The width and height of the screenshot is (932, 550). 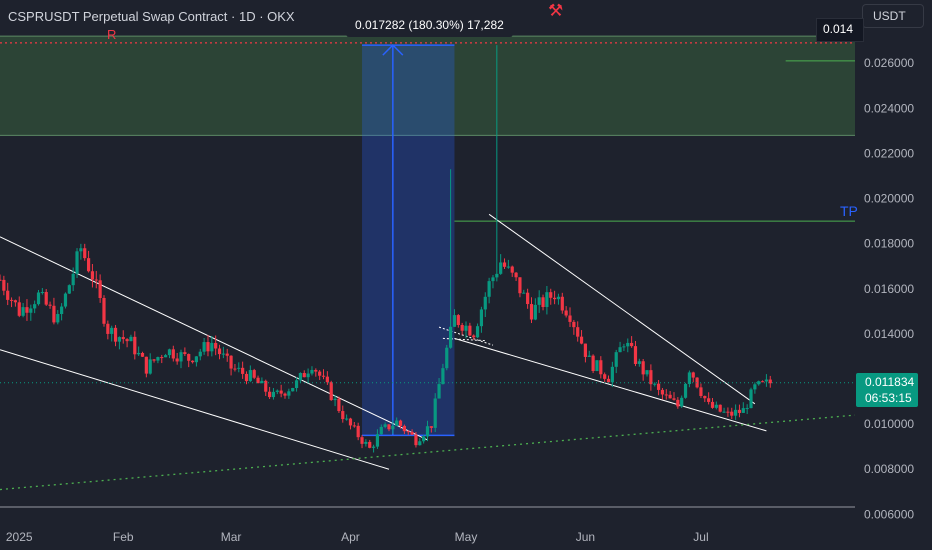 What do you see at coordinates (889, 424) in the screenshot?
I see `y-tick-label: 0.010000` at bounding box center [889, 424].